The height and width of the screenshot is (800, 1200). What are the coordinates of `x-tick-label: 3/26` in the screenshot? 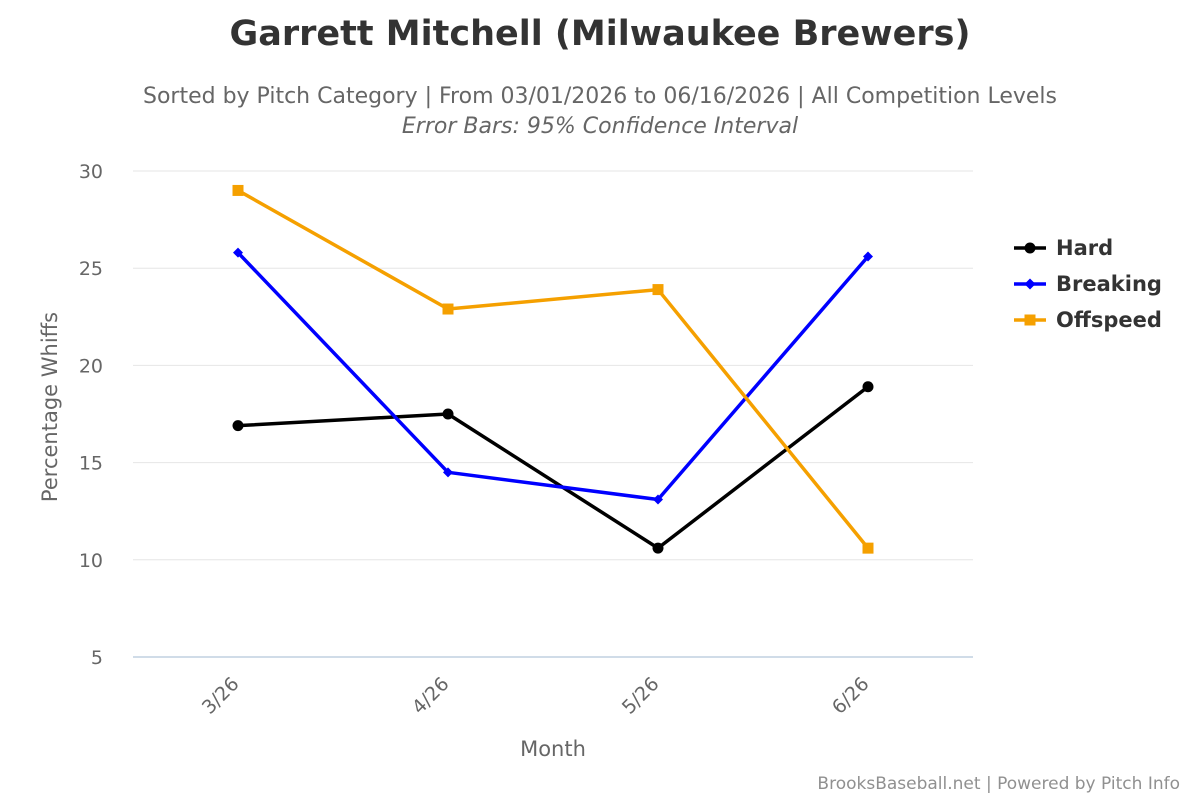 It's located at (221, 696).